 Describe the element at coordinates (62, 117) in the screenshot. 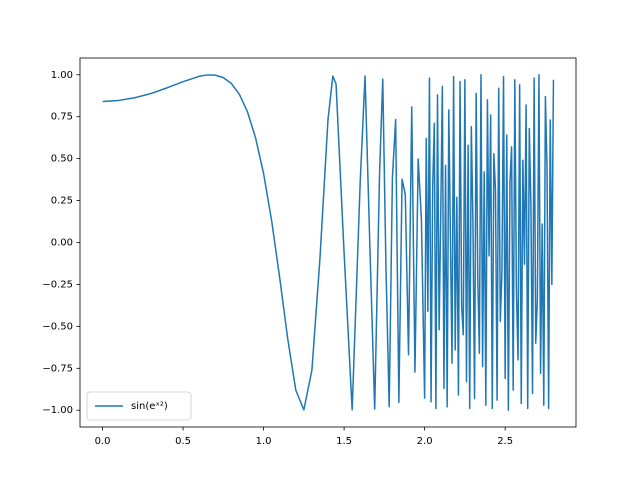

I see `y-tick-label: 0.75` at that location.